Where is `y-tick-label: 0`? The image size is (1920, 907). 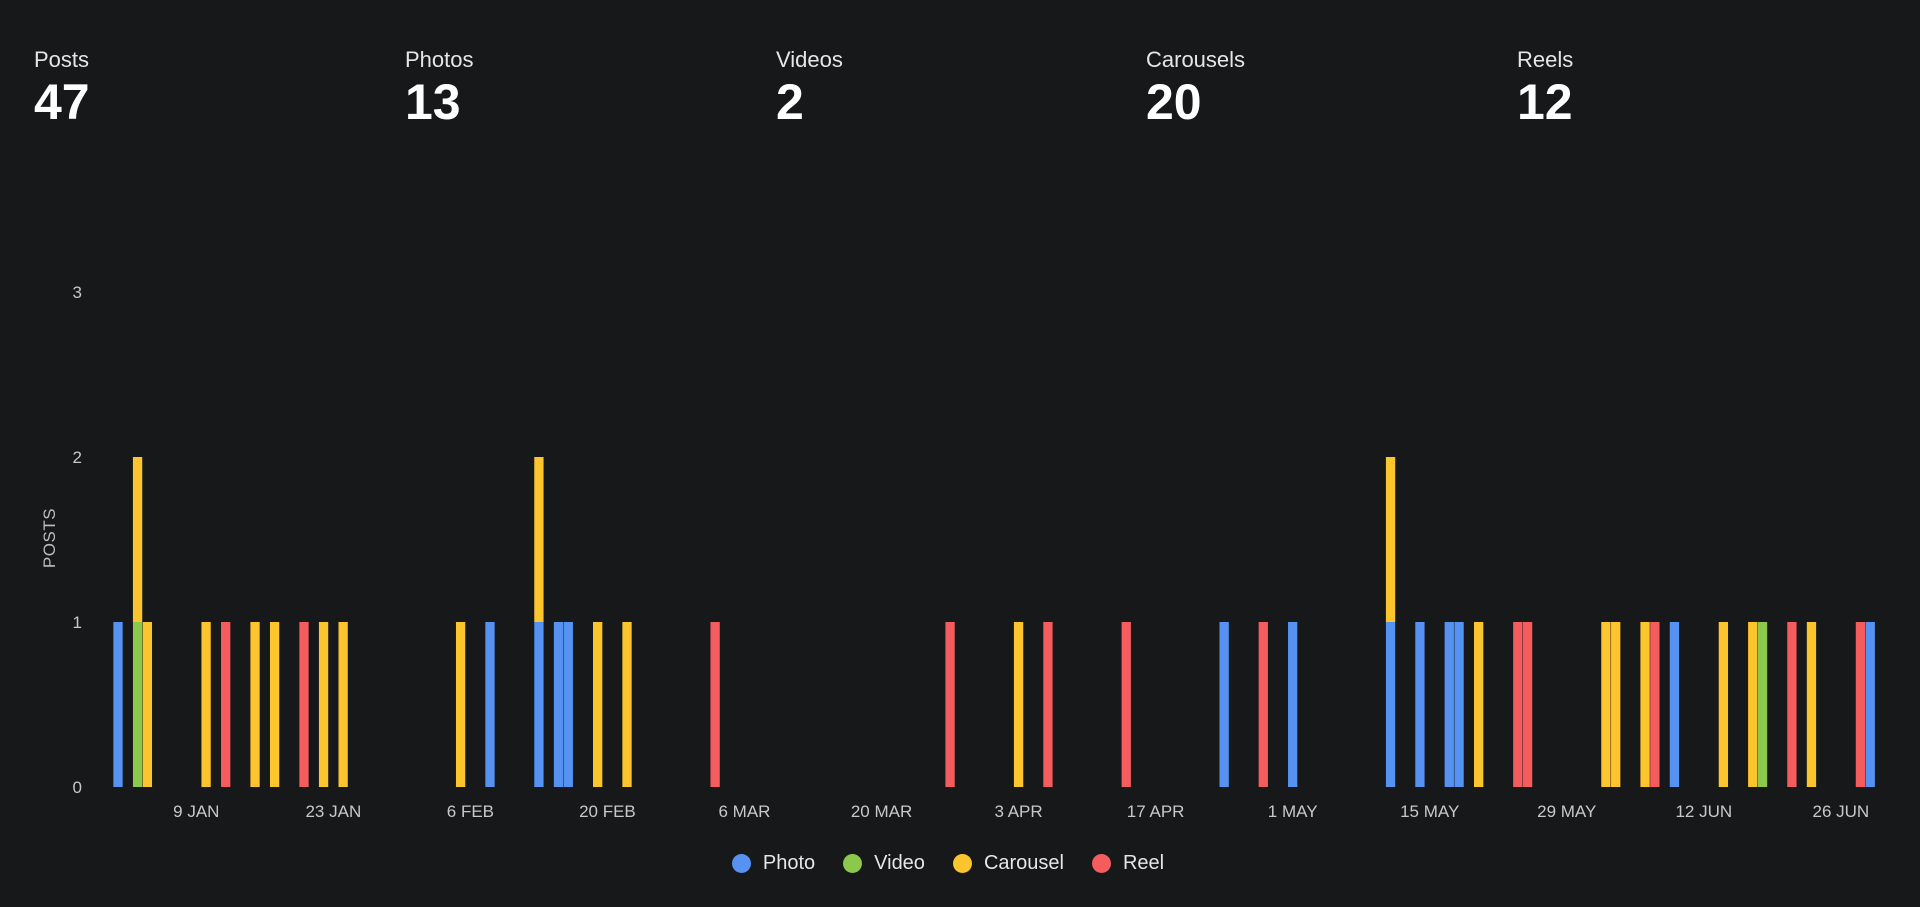 y-tick-label: 0 is located at coordinates (77, 787).